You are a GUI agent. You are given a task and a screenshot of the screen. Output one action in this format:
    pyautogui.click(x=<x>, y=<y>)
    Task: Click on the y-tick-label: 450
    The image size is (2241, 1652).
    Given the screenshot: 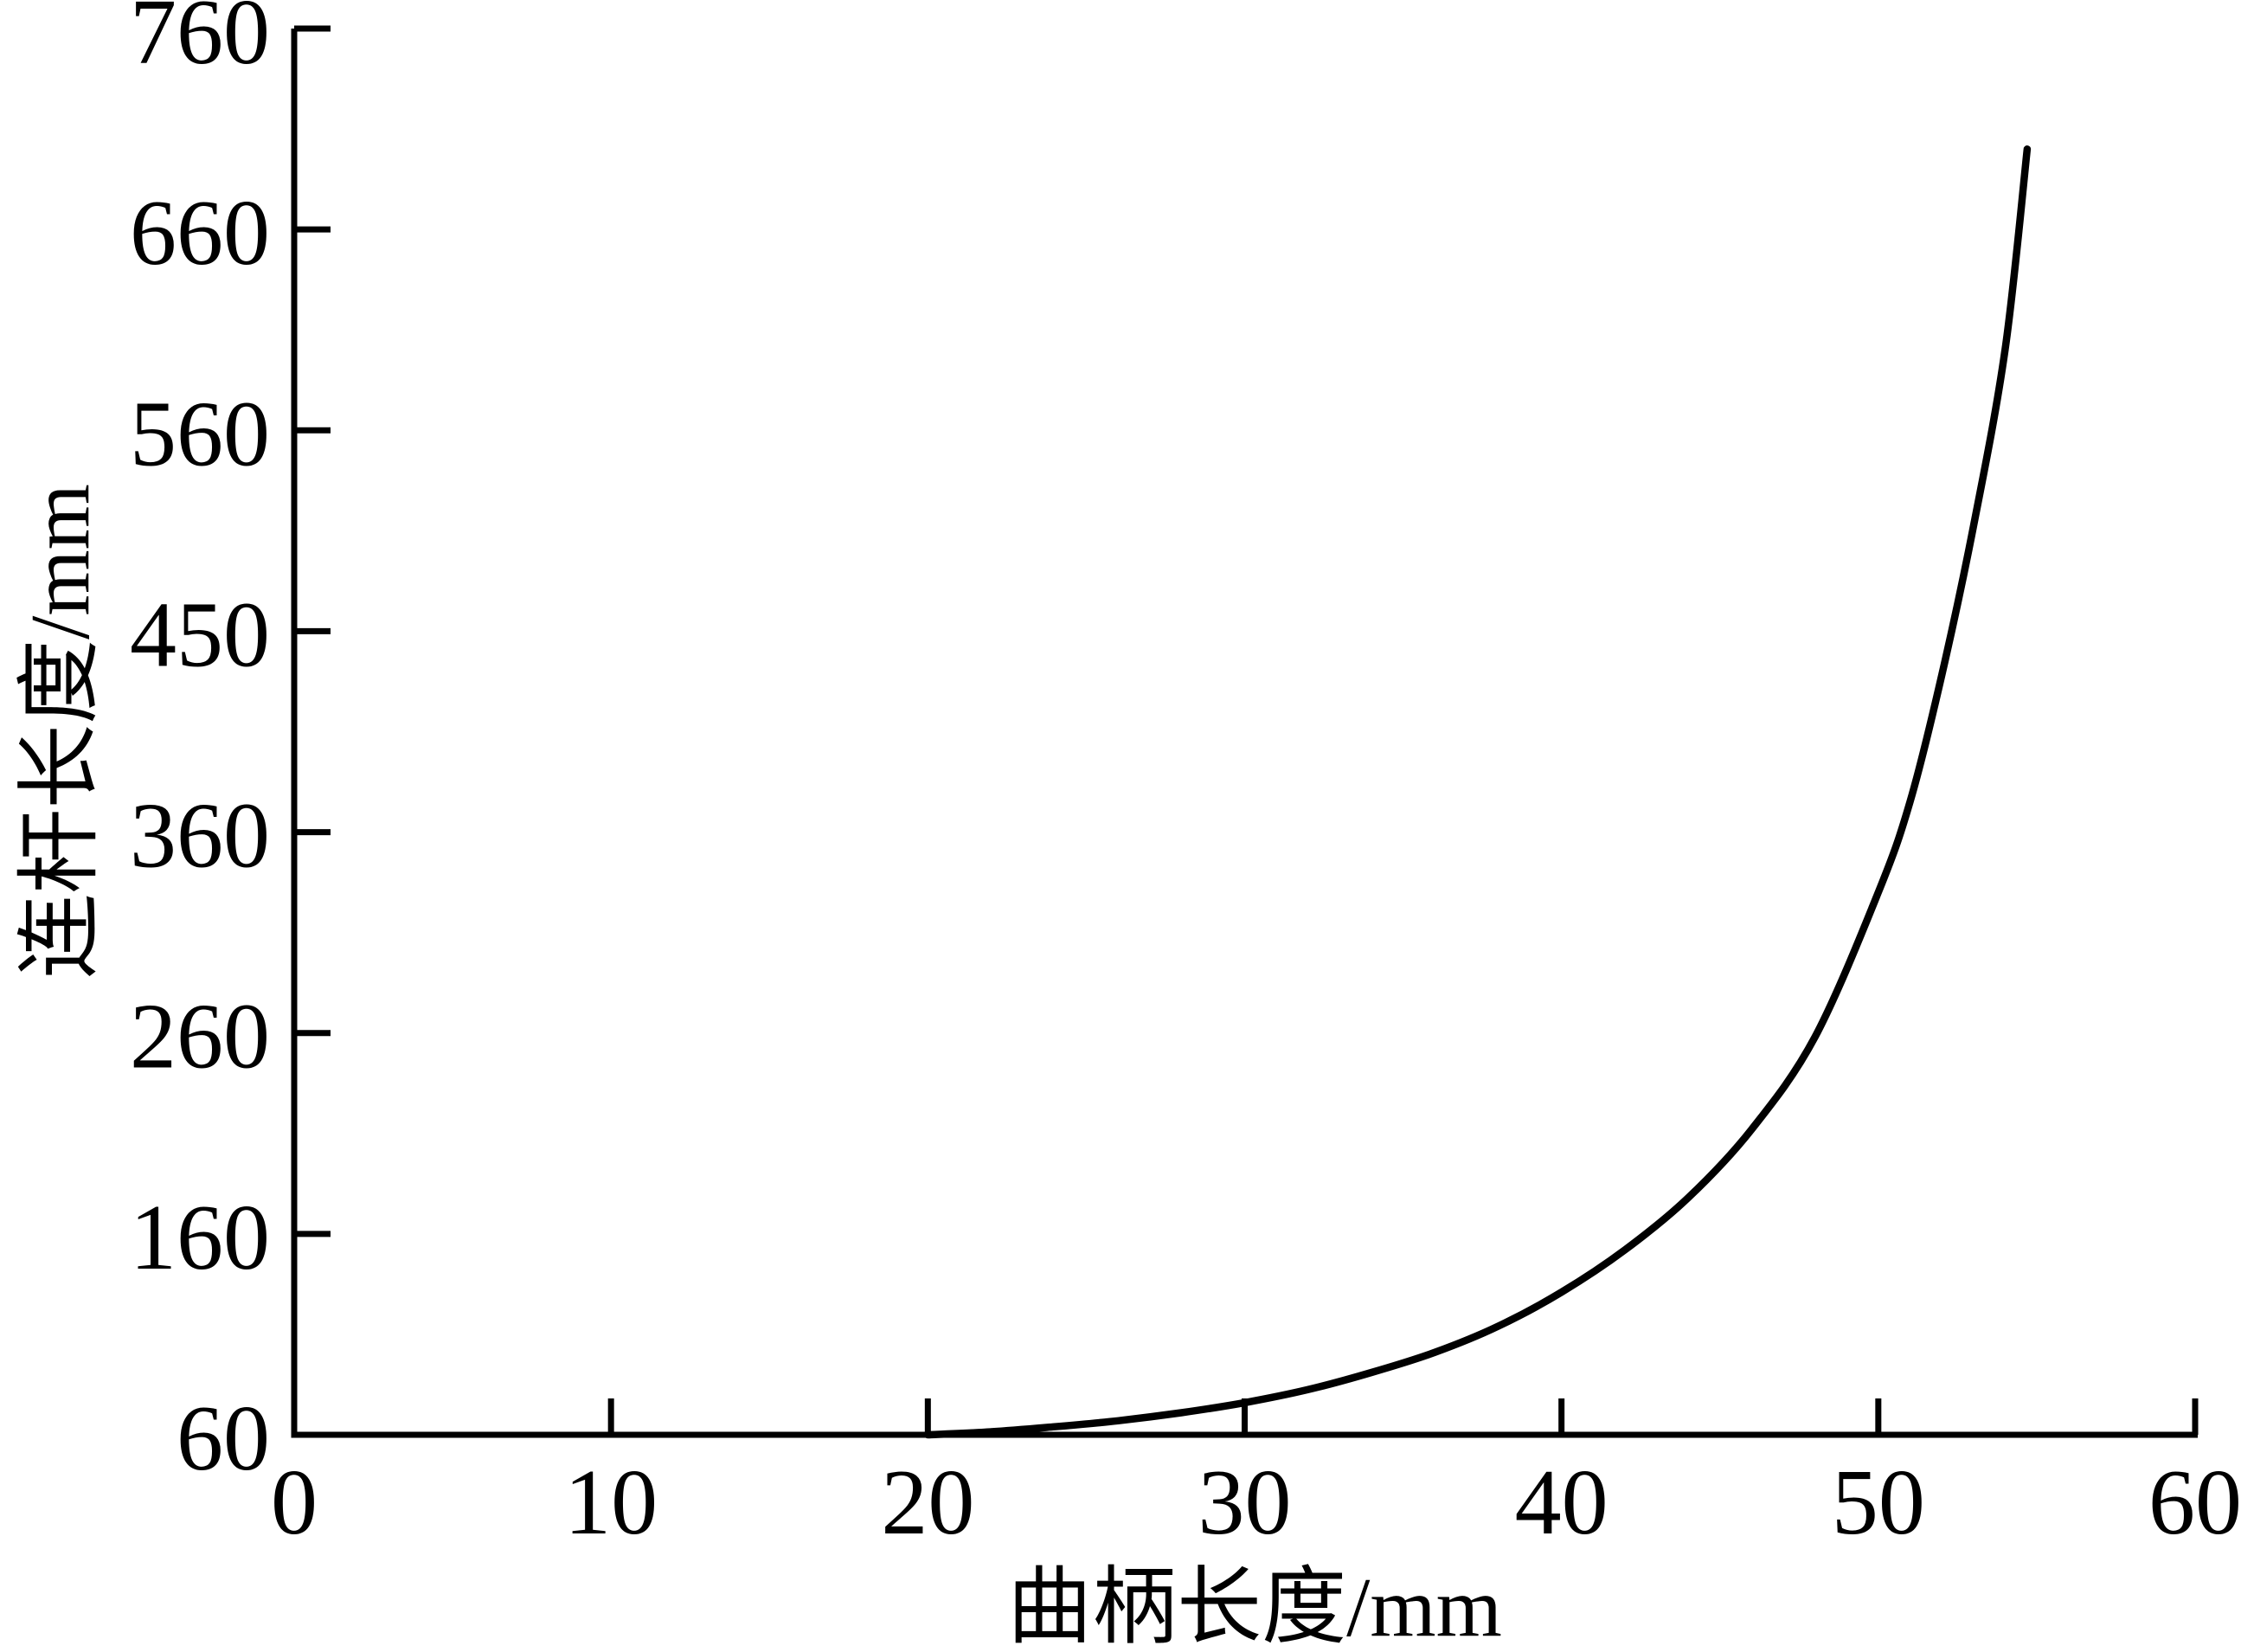 What is the action you would take?
    pyautogui.click(x=200, y=634)
    